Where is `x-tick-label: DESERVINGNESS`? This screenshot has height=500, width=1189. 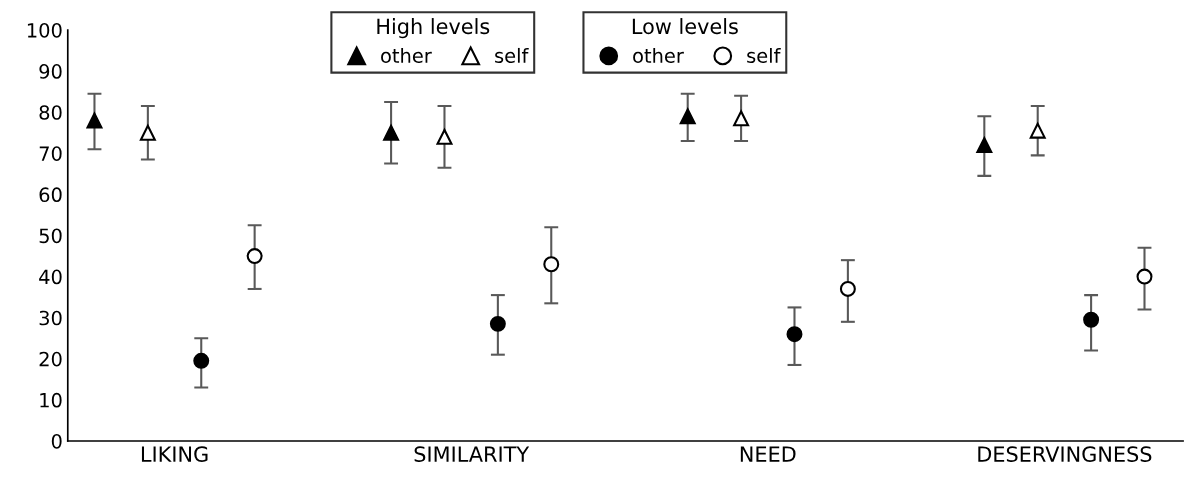 x-tick-label: DESERVINGNESS is located at coordinates (1065, 454).